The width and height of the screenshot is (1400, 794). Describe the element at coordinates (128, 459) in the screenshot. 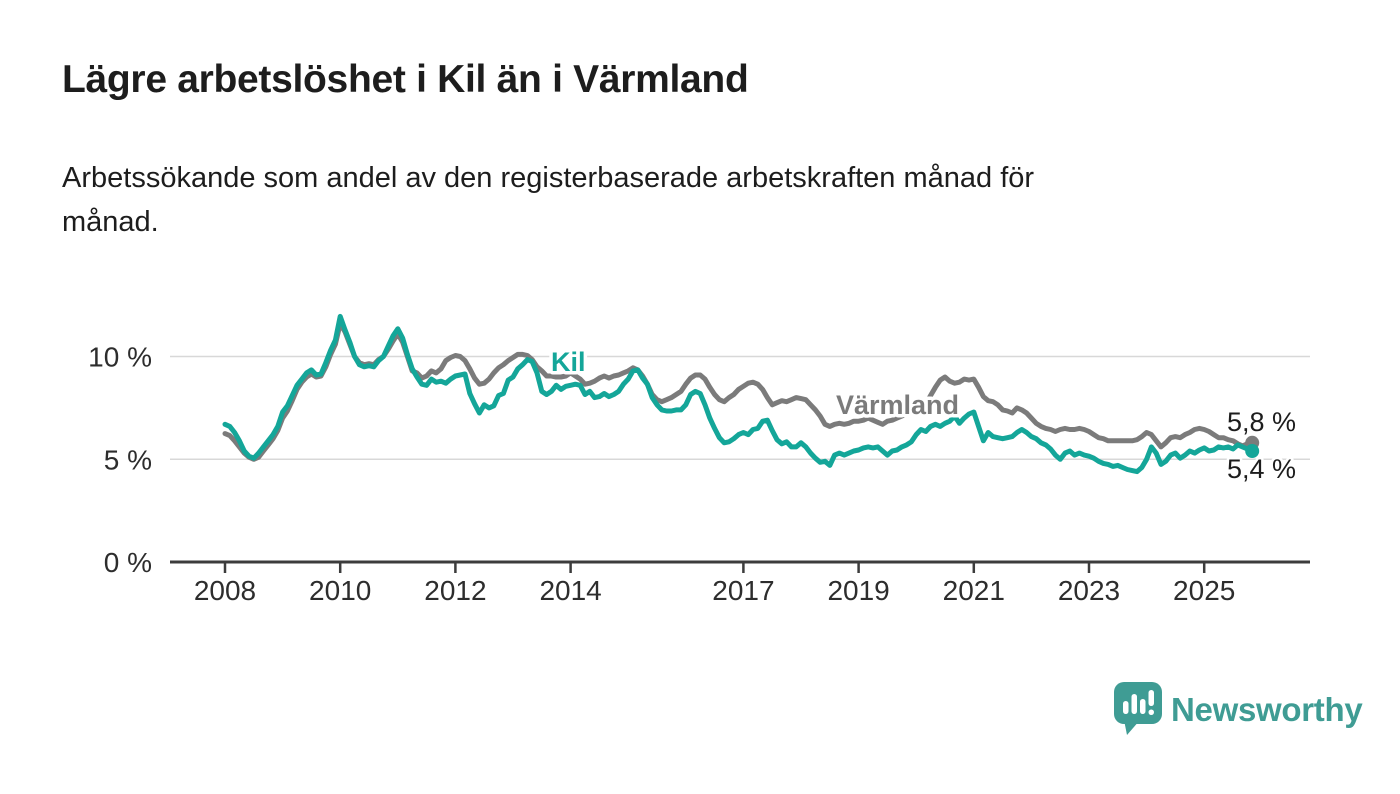

I see `y-tick-label-5: 5 %` at that location.